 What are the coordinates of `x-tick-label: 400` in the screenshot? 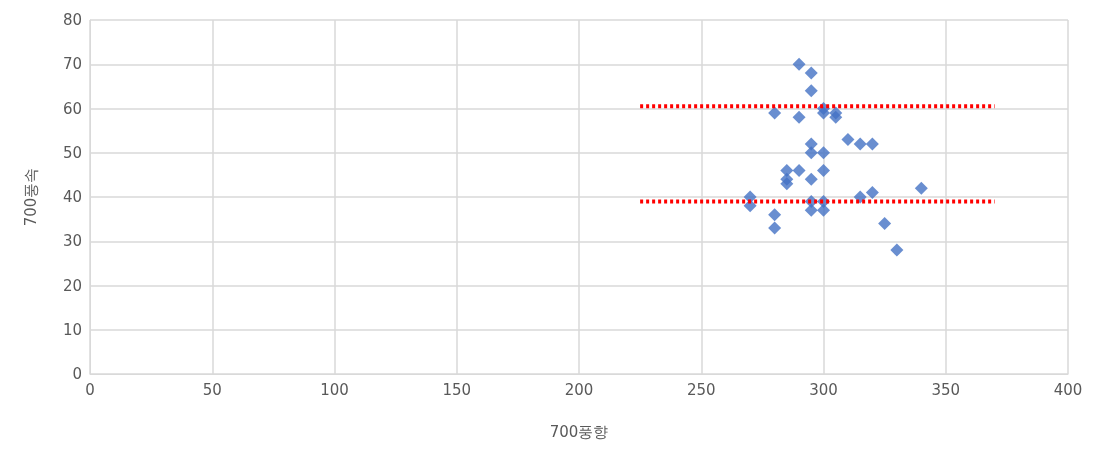 It's located at (1068, 389).